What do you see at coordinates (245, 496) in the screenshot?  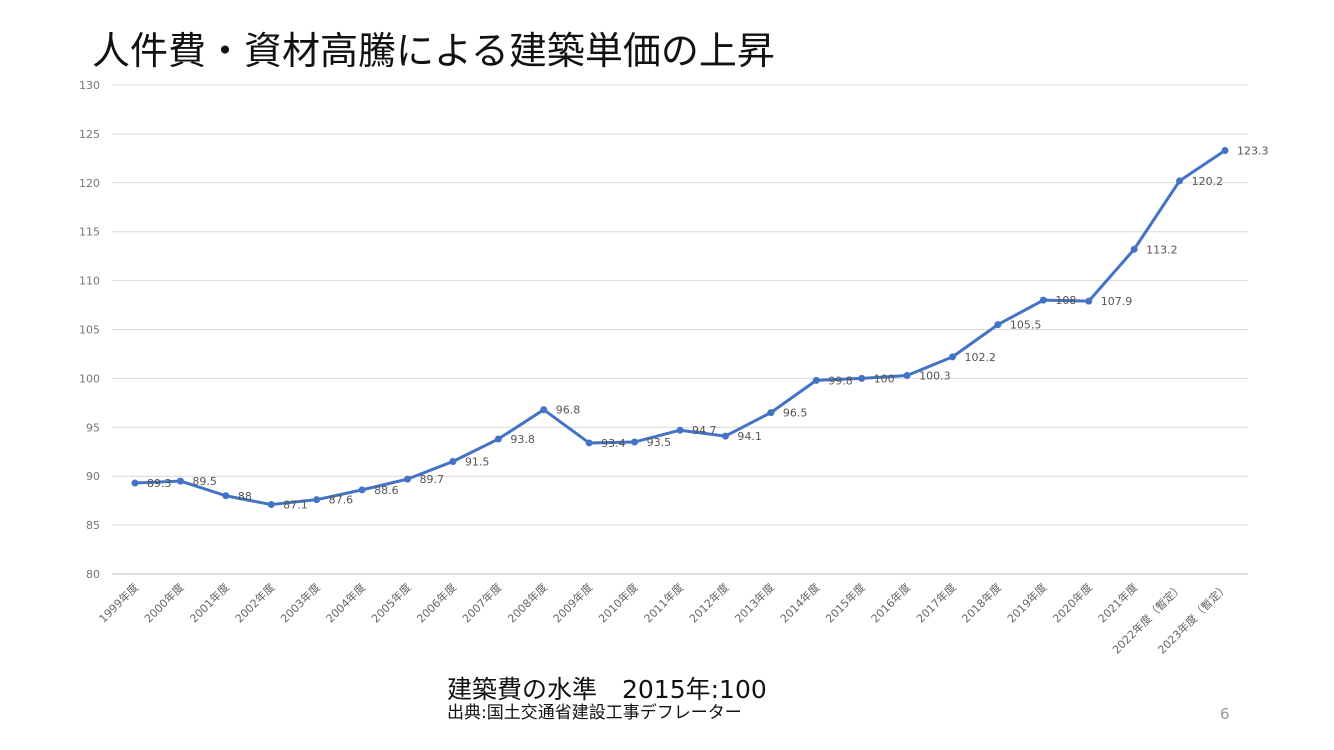 I see `data-label: 88` at bounding box center [245, 496].